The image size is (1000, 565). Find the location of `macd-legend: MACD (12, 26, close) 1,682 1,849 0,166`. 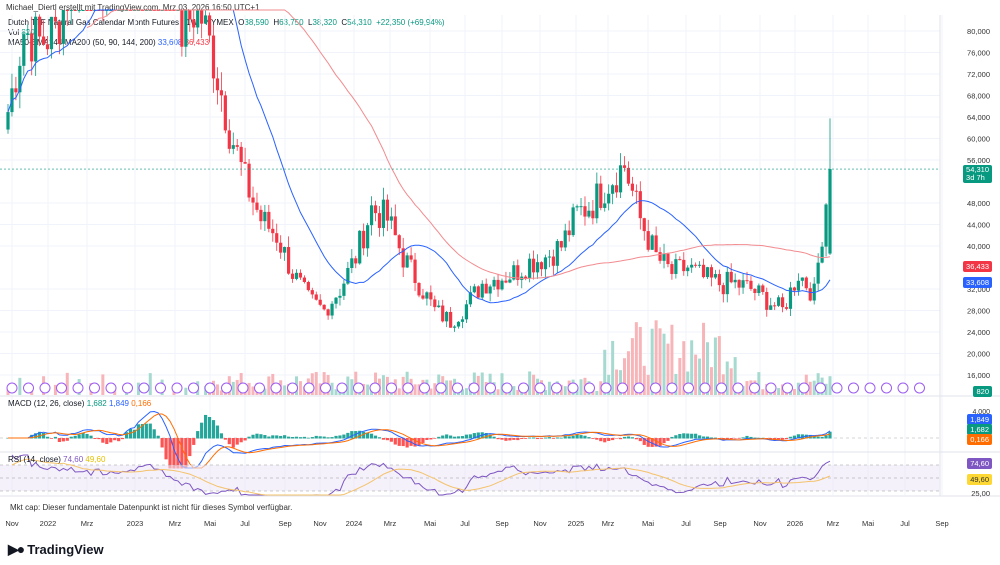

macd-legend: MACD (12, 26, close) 1,682 1,849 0,166 is located at coordinates (79, 403).